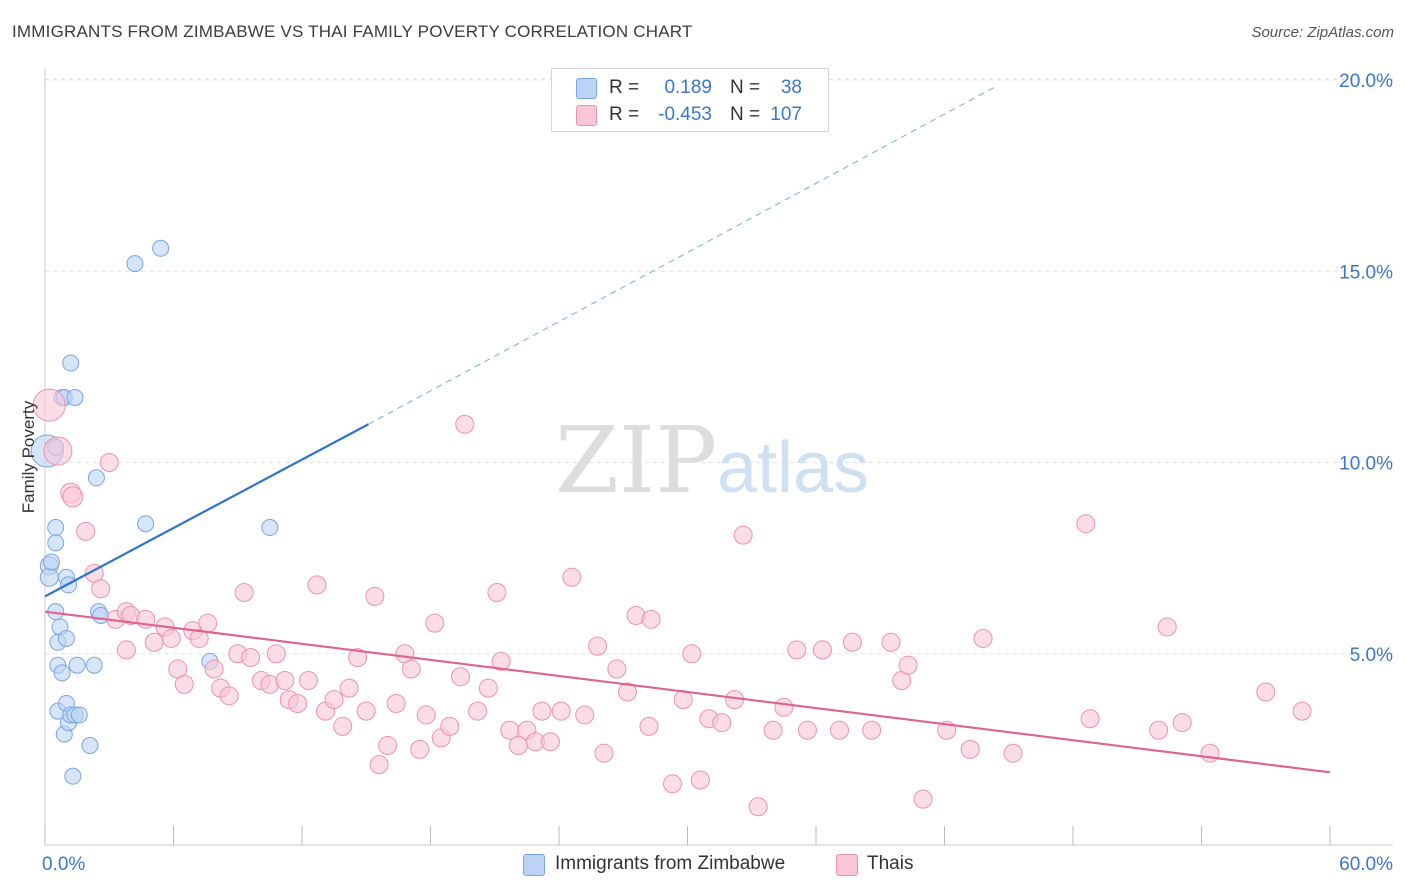  Describe the element at coordinates (586, 88) in the screenshot. I see `legend-swatch-zimbabwe` at that location.